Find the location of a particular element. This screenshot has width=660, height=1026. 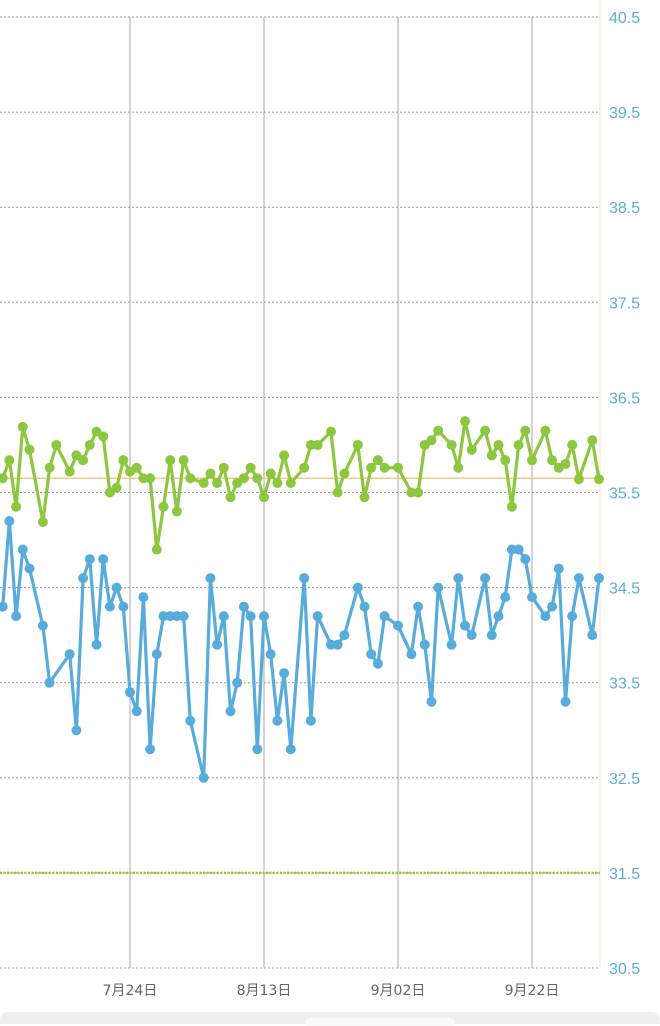

x-tick-label: 7月24日 is located at coordinates (130, 991).